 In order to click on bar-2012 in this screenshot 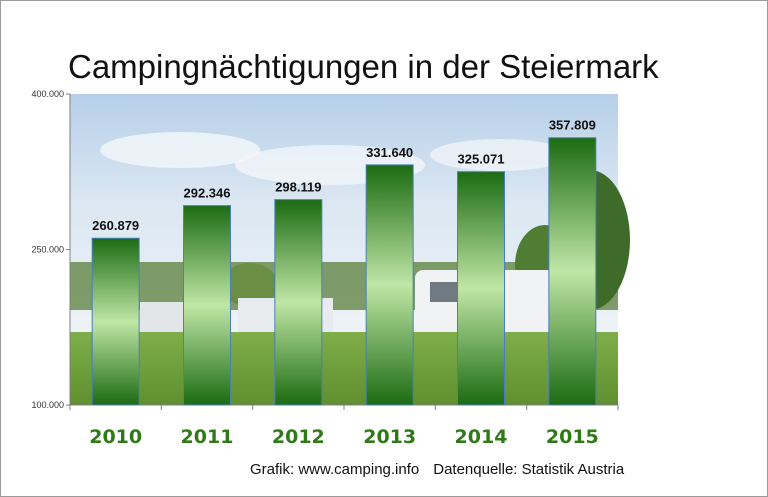, I will do `click(298, 302)`.